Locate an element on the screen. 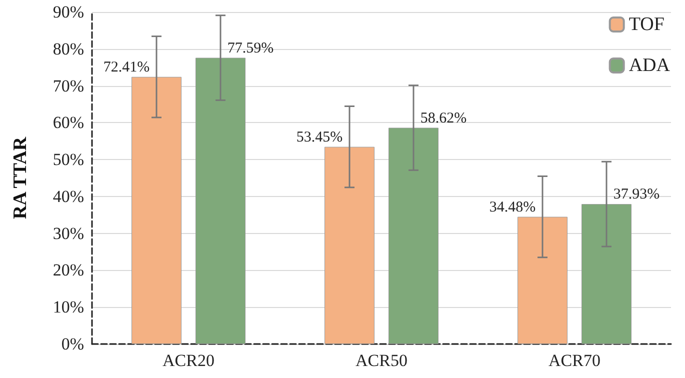 The width and height of the screenshot is (685, 378). data-label: 53.45% is located at coordinates (319, 137).